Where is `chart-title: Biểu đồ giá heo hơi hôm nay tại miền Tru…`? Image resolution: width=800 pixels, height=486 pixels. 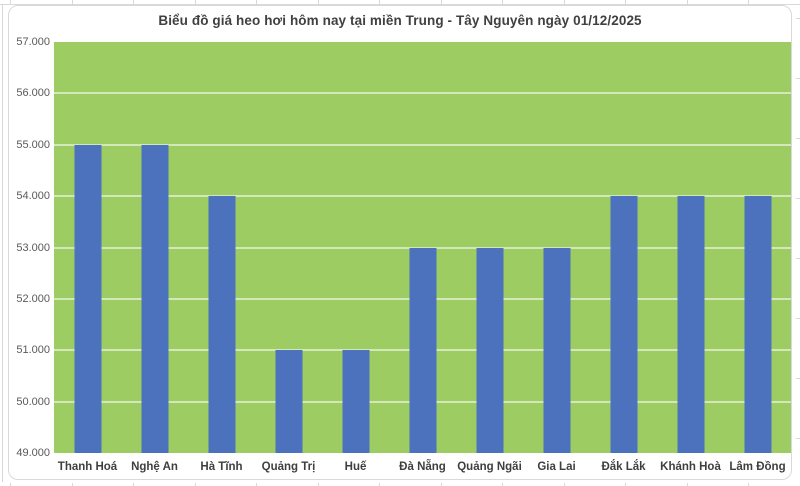 chart-title: Biểu đồ giá heo hơi hôm nay tại miền Tru… is located at coordinates (400, 20).